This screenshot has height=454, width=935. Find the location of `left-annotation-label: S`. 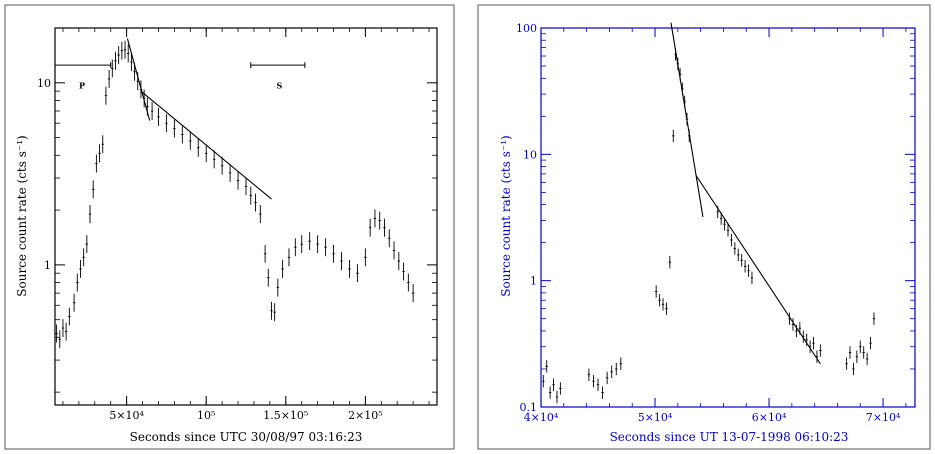

left-annotation-label: S is located at coordinates (280, 86).